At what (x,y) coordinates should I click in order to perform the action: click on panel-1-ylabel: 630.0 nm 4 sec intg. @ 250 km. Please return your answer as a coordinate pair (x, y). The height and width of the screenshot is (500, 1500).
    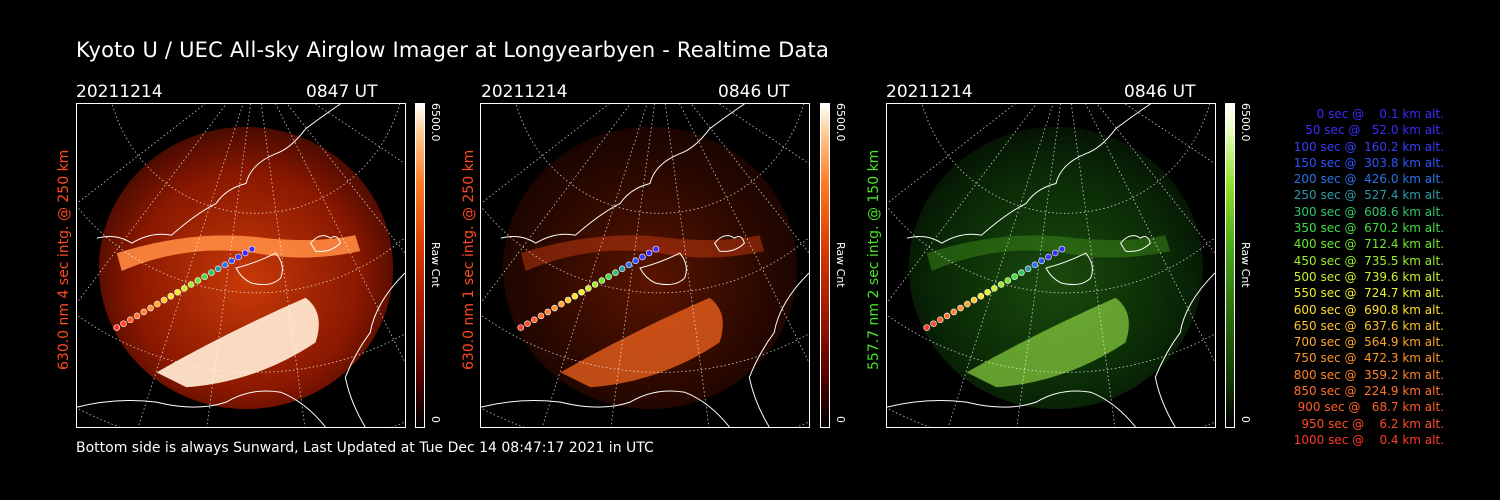
    Looking at the image, I should click on (64, 259).